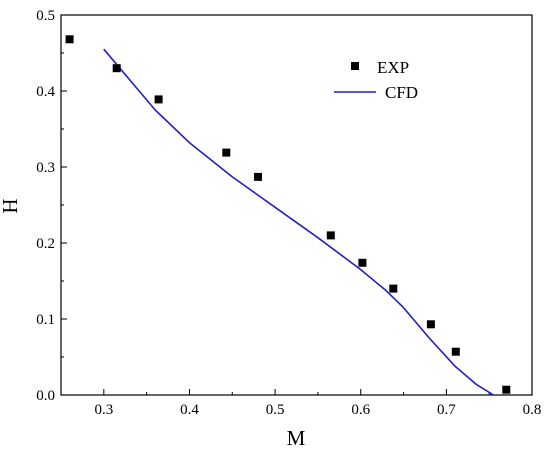 Image resolution: width=550 pixels, height=459 pixels. What do you see at coordinates (446, 410) in the screenshot?
I see `x-tick-label: 0.7` at bounding box center [446, 410].